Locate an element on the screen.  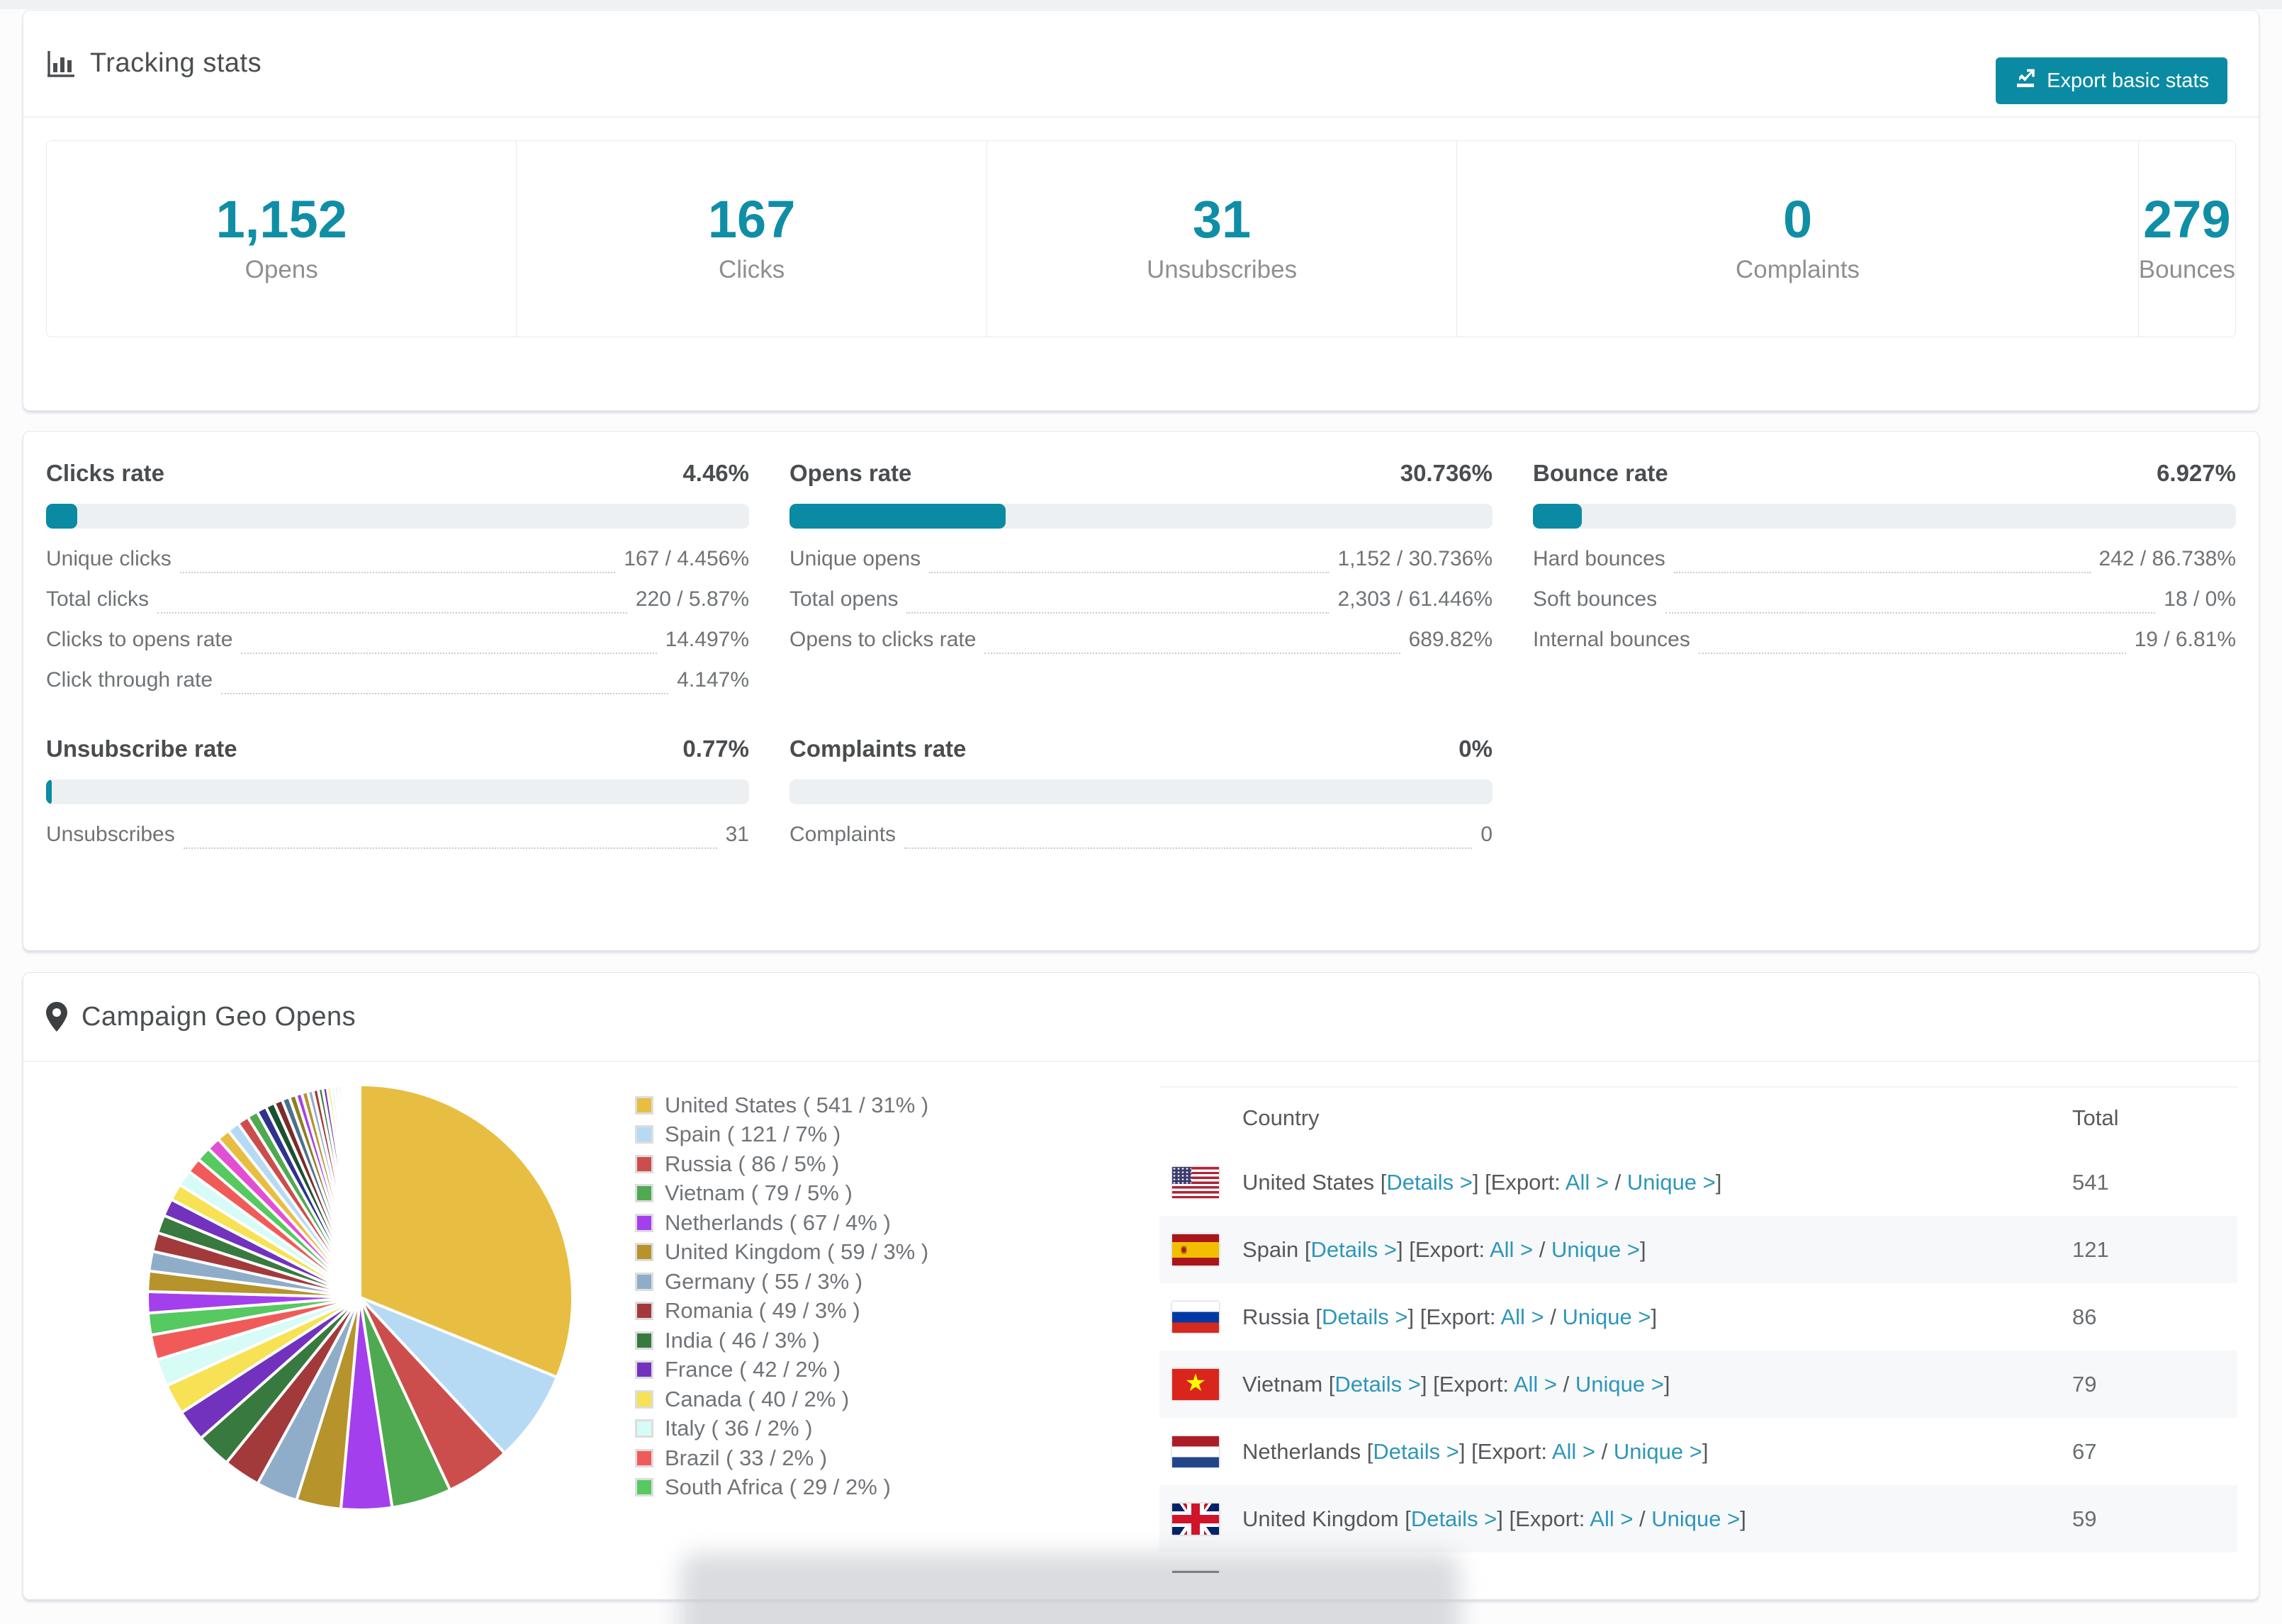
geo-pie-chart is located at coordinates (360, 1298).